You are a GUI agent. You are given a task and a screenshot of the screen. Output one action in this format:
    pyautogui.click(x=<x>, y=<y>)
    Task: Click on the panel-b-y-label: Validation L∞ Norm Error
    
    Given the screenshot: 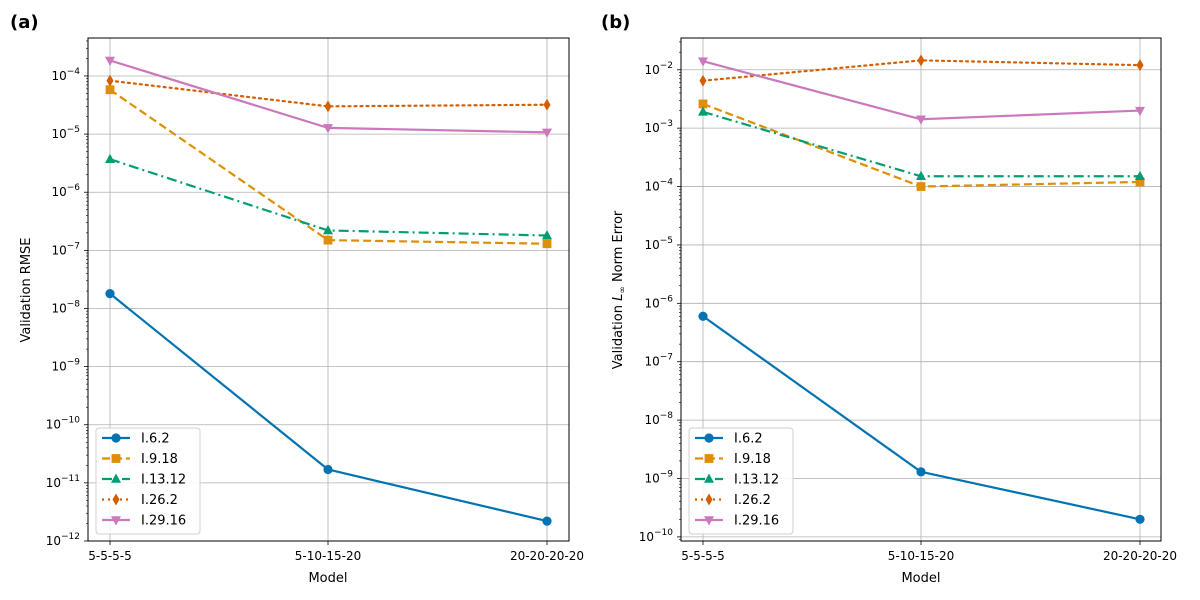 What is the action you would take?
    pyautogui.click(x=619, y=289)
    